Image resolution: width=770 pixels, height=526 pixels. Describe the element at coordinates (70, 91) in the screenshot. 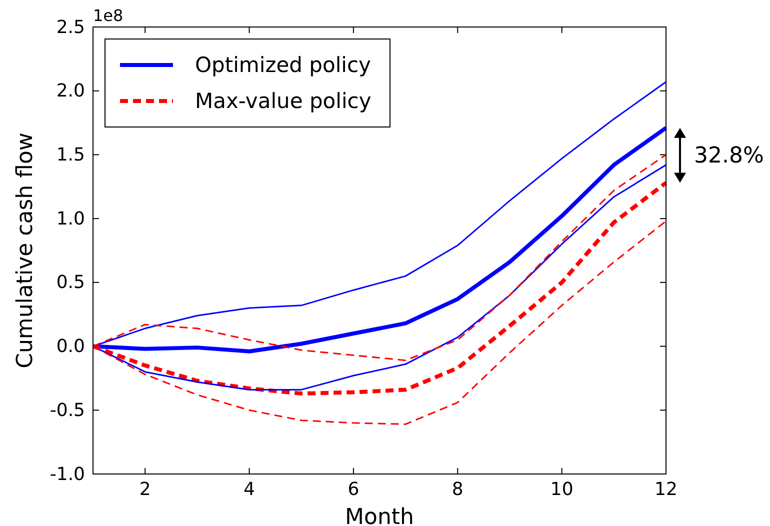

I see `y-tick-label: 2.0` at that location.